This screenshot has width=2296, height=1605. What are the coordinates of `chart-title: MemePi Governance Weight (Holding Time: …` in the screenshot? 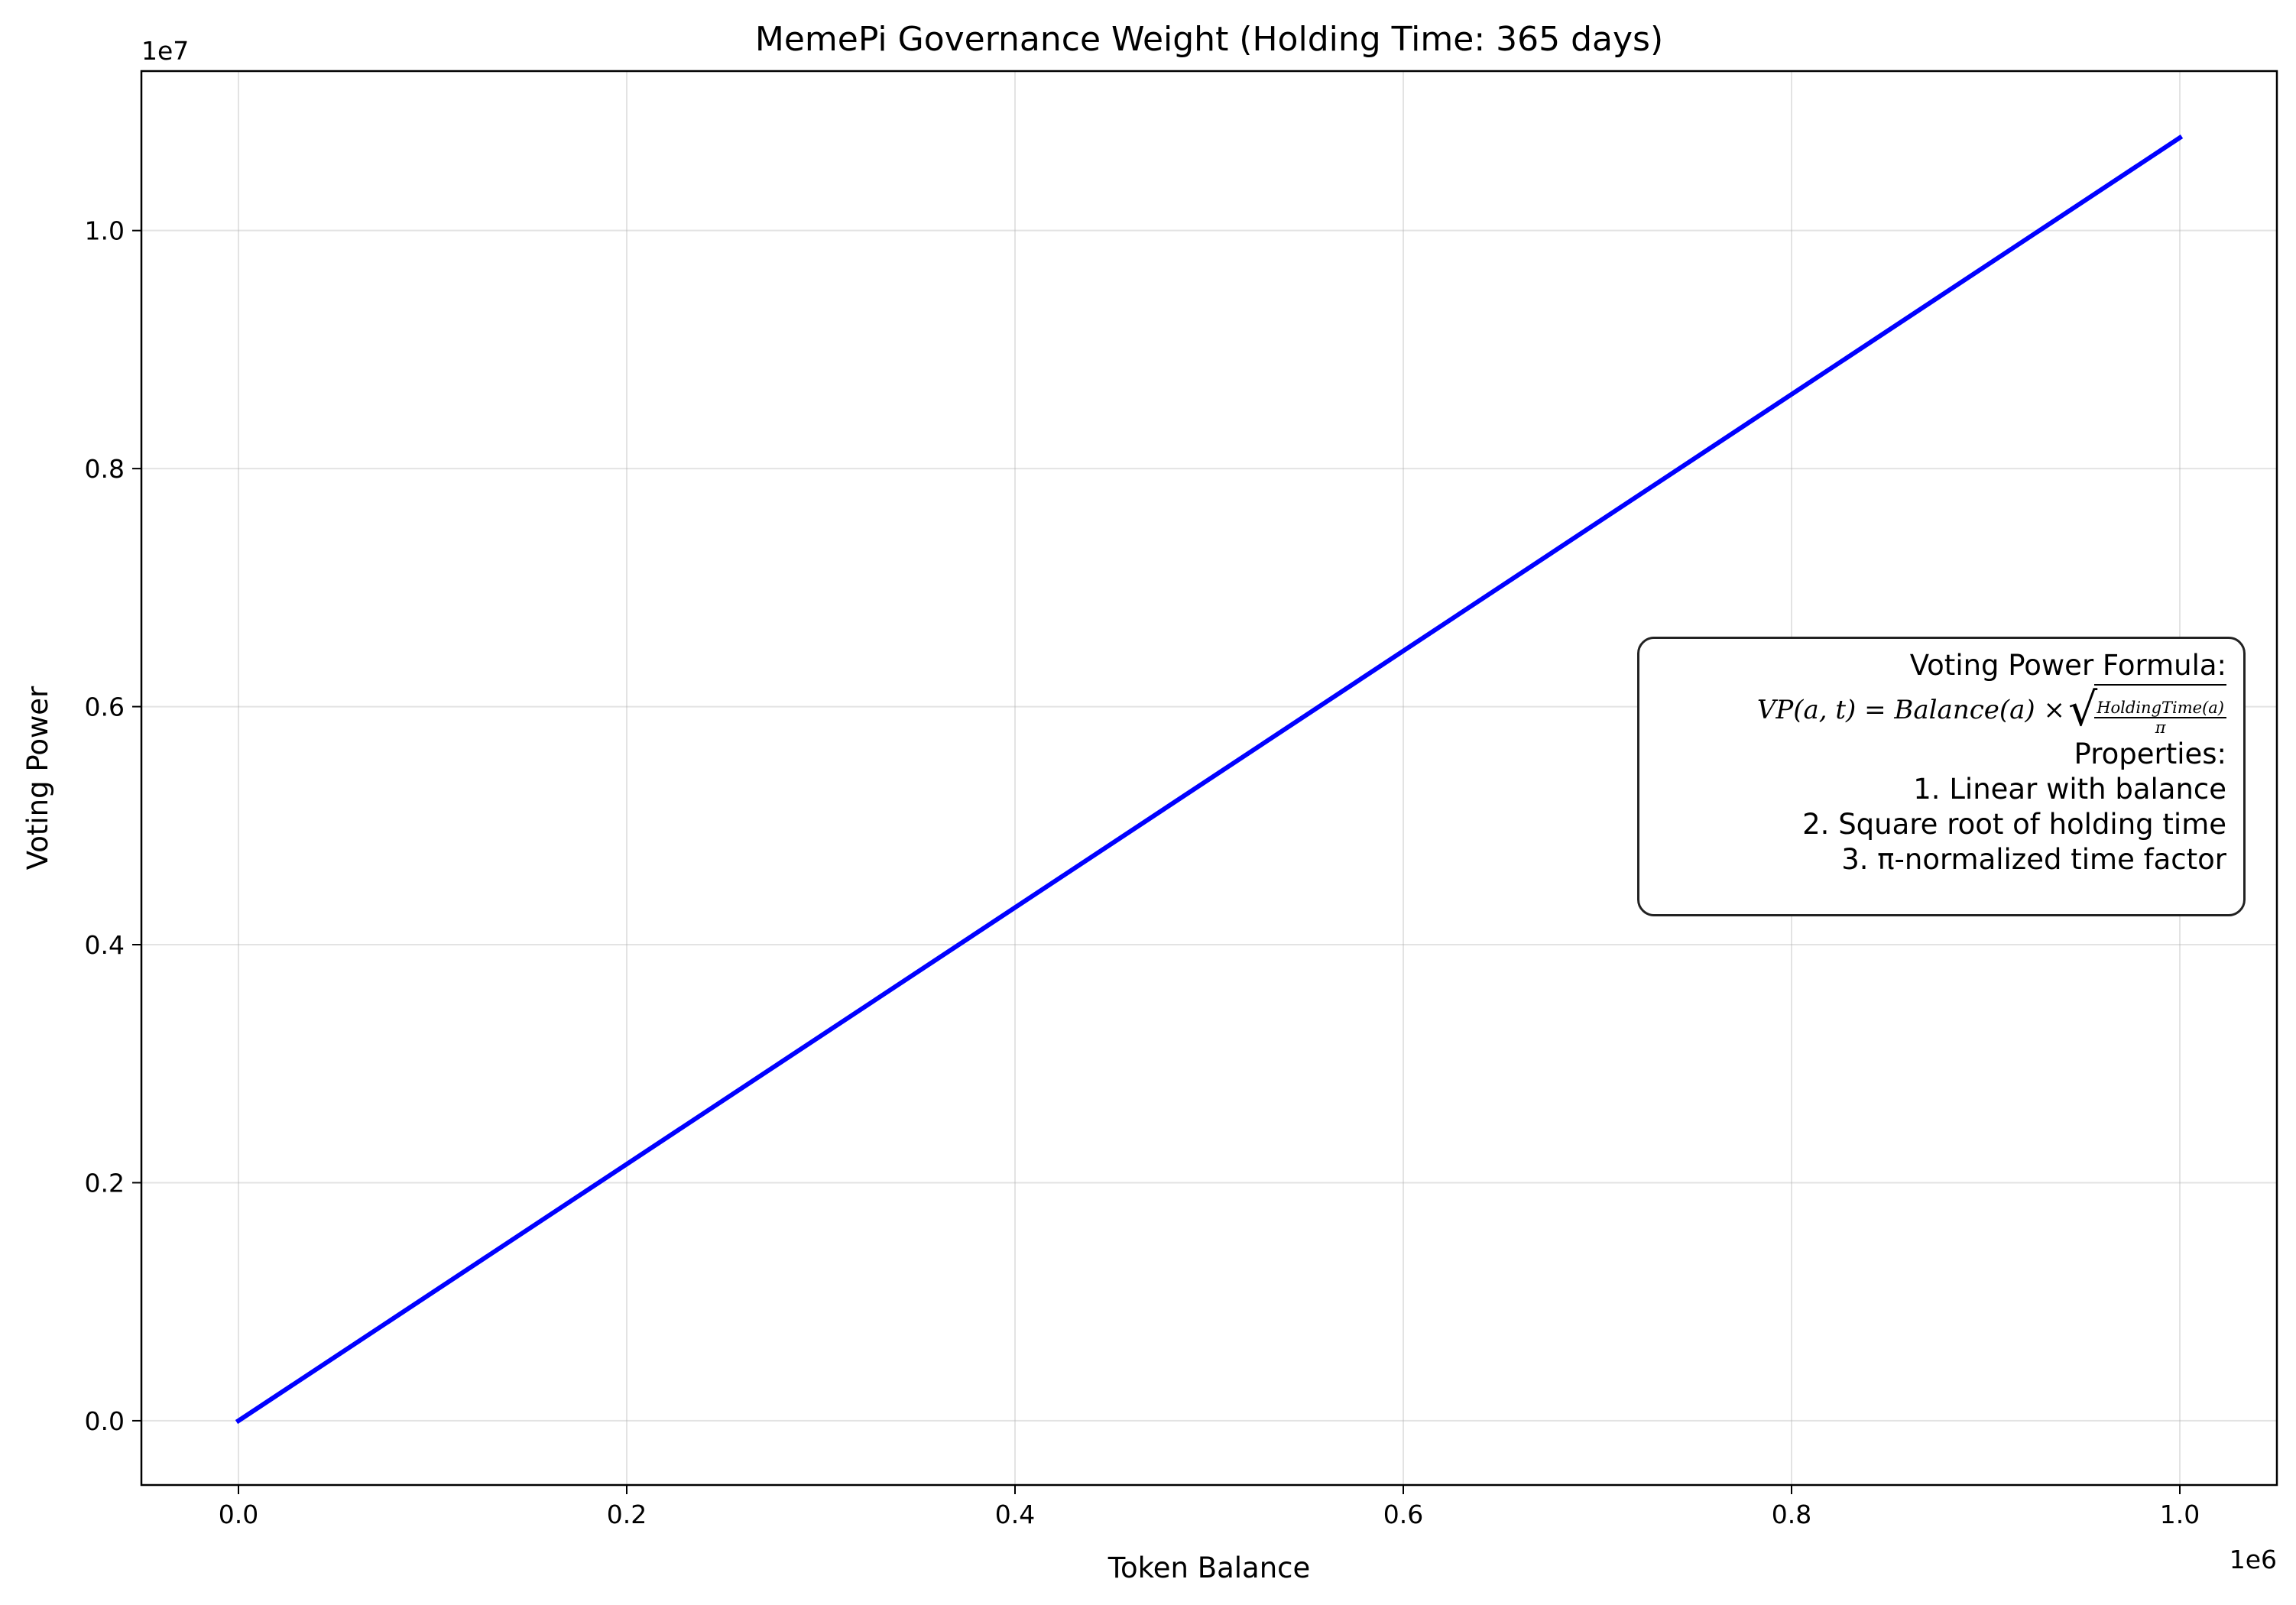 It's located at (1209, 39).